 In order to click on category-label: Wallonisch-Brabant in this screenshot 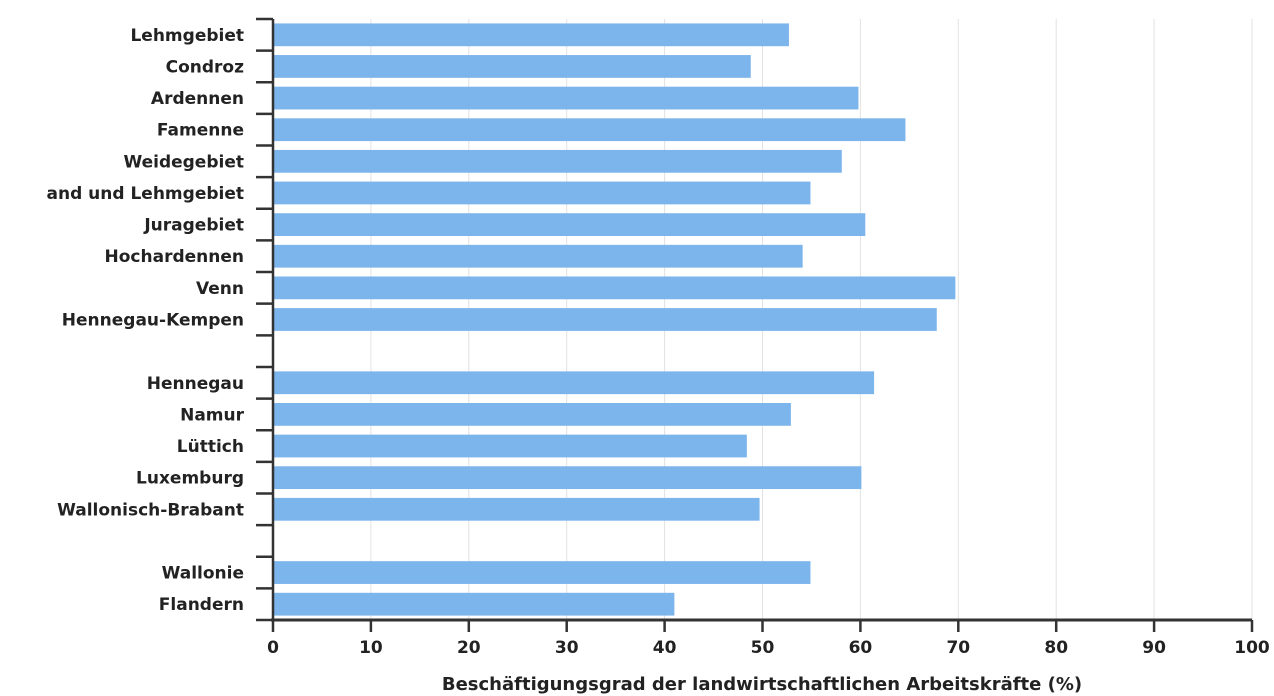, I will do `click(150, 510)`.